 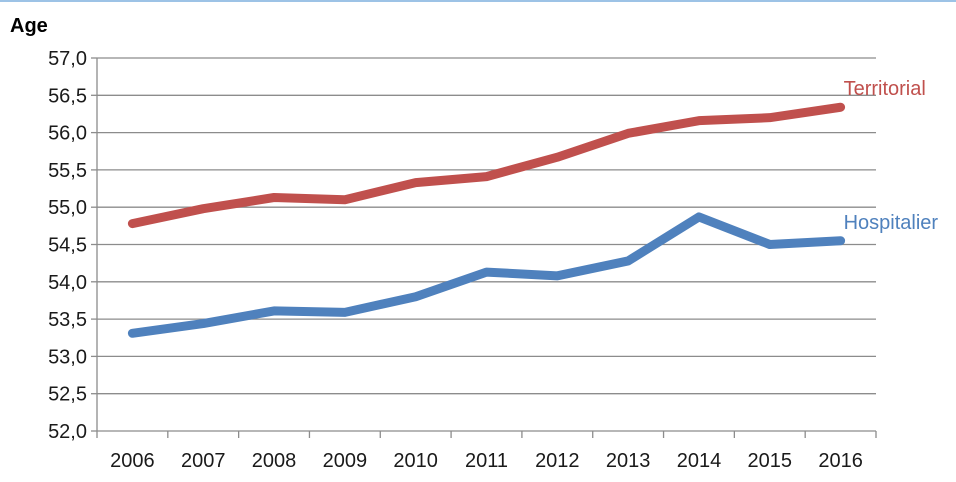 What do you see at coordinates (203, 461) in the screenshot?
I see `x-tick-label: 2007` at bounding box center [203, 461].